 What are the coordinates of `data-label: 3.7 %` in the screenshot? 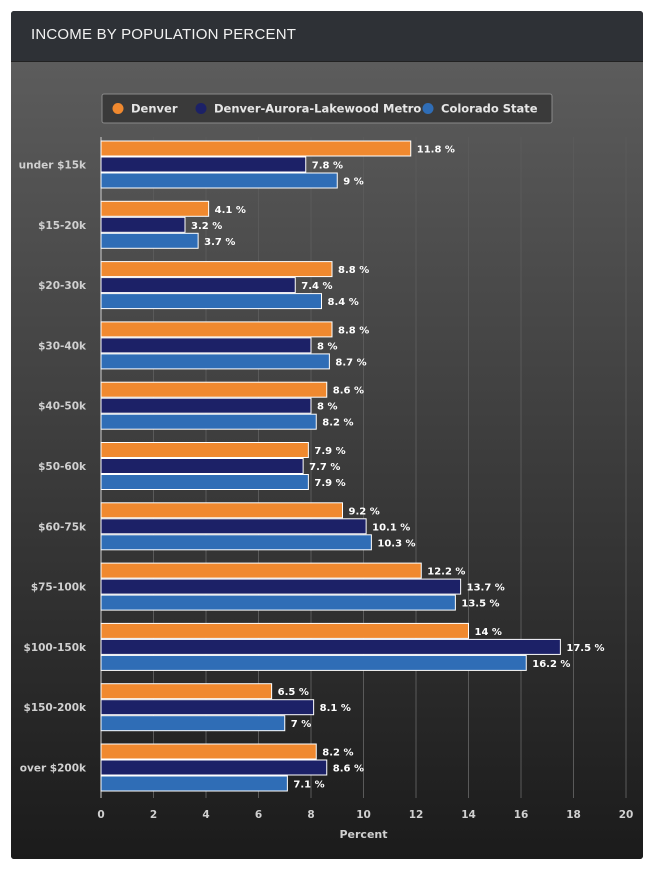 It's located at (219, 242).